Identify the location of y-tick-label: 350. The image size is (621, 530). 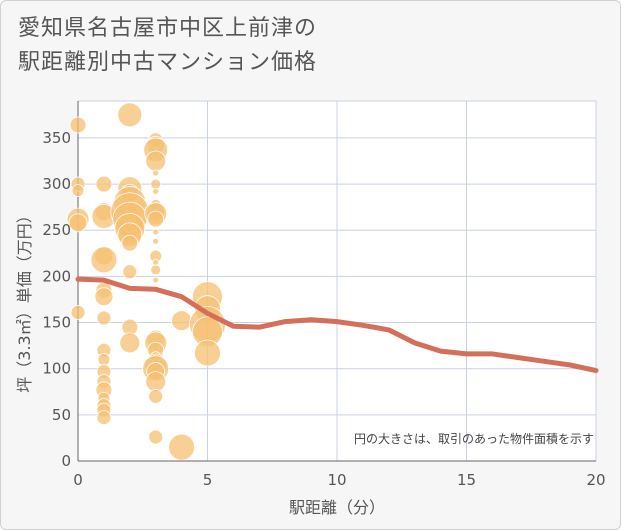
(56, 138).